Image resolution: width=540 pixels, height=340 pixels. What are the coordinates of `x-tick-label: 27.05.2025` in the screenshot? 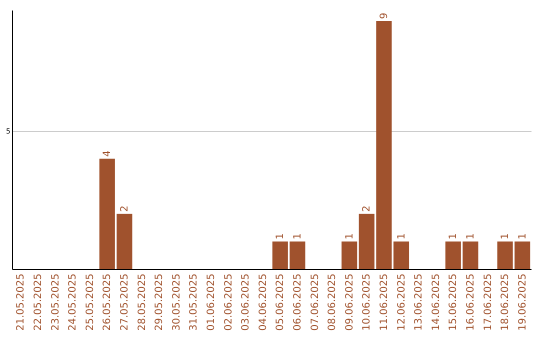 It's located at (124, 302).